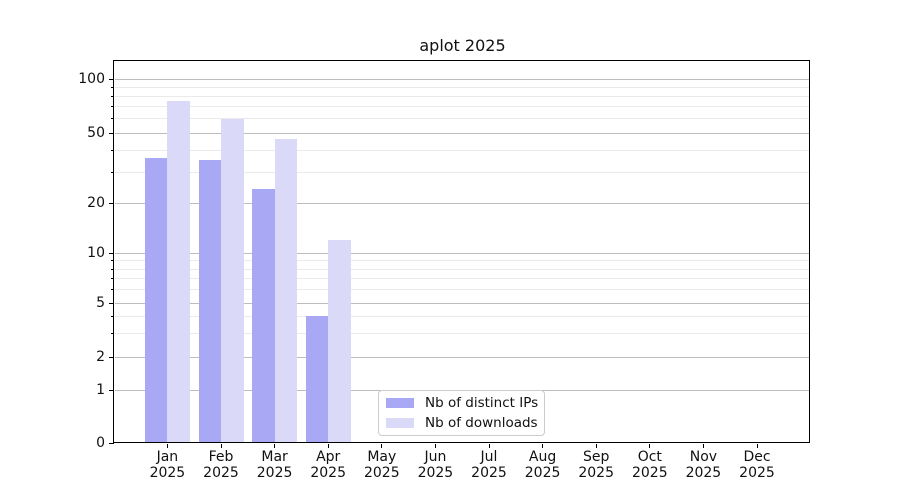 Image resolution: width=900 pixels, height=500 pixels. What do you see at coordinates (167, 465) in the screenshot?
I see `x-tick-label-jan: Jan 2025` at bounding box center [167, 465].